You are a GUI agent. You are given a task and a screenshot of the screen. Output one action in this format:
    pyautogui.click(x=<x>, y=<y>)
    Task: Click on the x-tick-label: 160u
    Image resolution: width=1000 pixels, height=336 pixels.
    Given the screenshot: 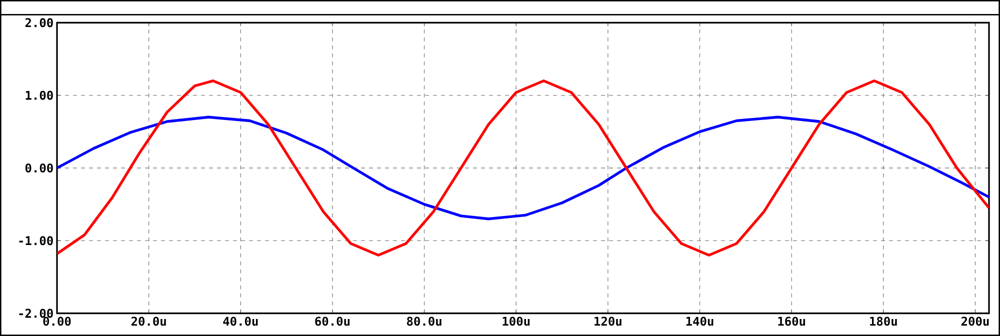 What is the action you would take?
    pyautogui.click(x=792, y=321)
    